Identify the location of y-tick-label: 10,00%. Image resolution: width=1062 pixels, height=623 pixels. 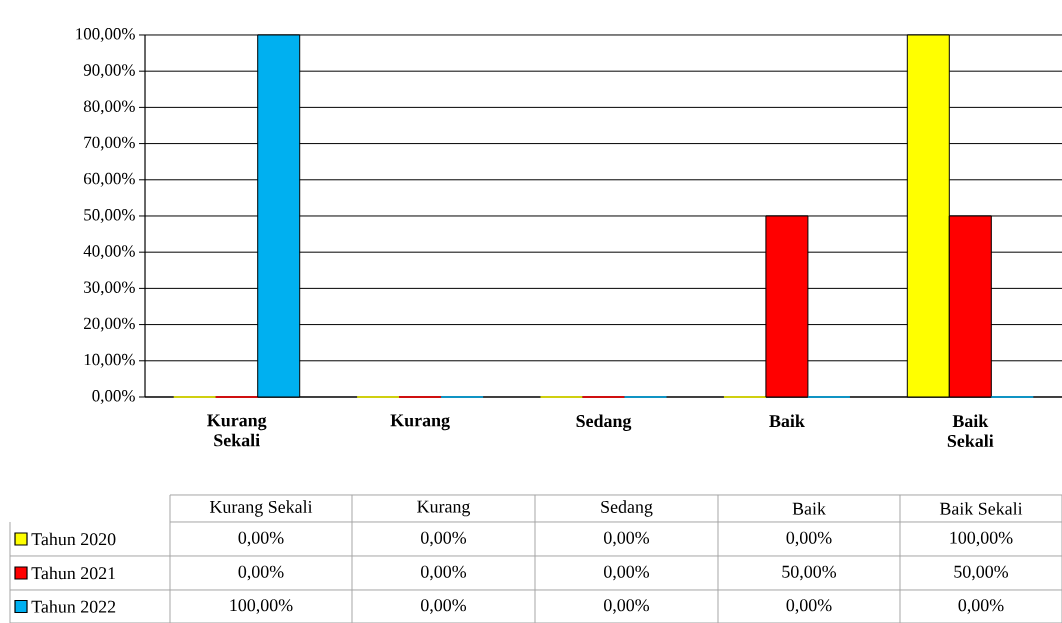
(109, 360).